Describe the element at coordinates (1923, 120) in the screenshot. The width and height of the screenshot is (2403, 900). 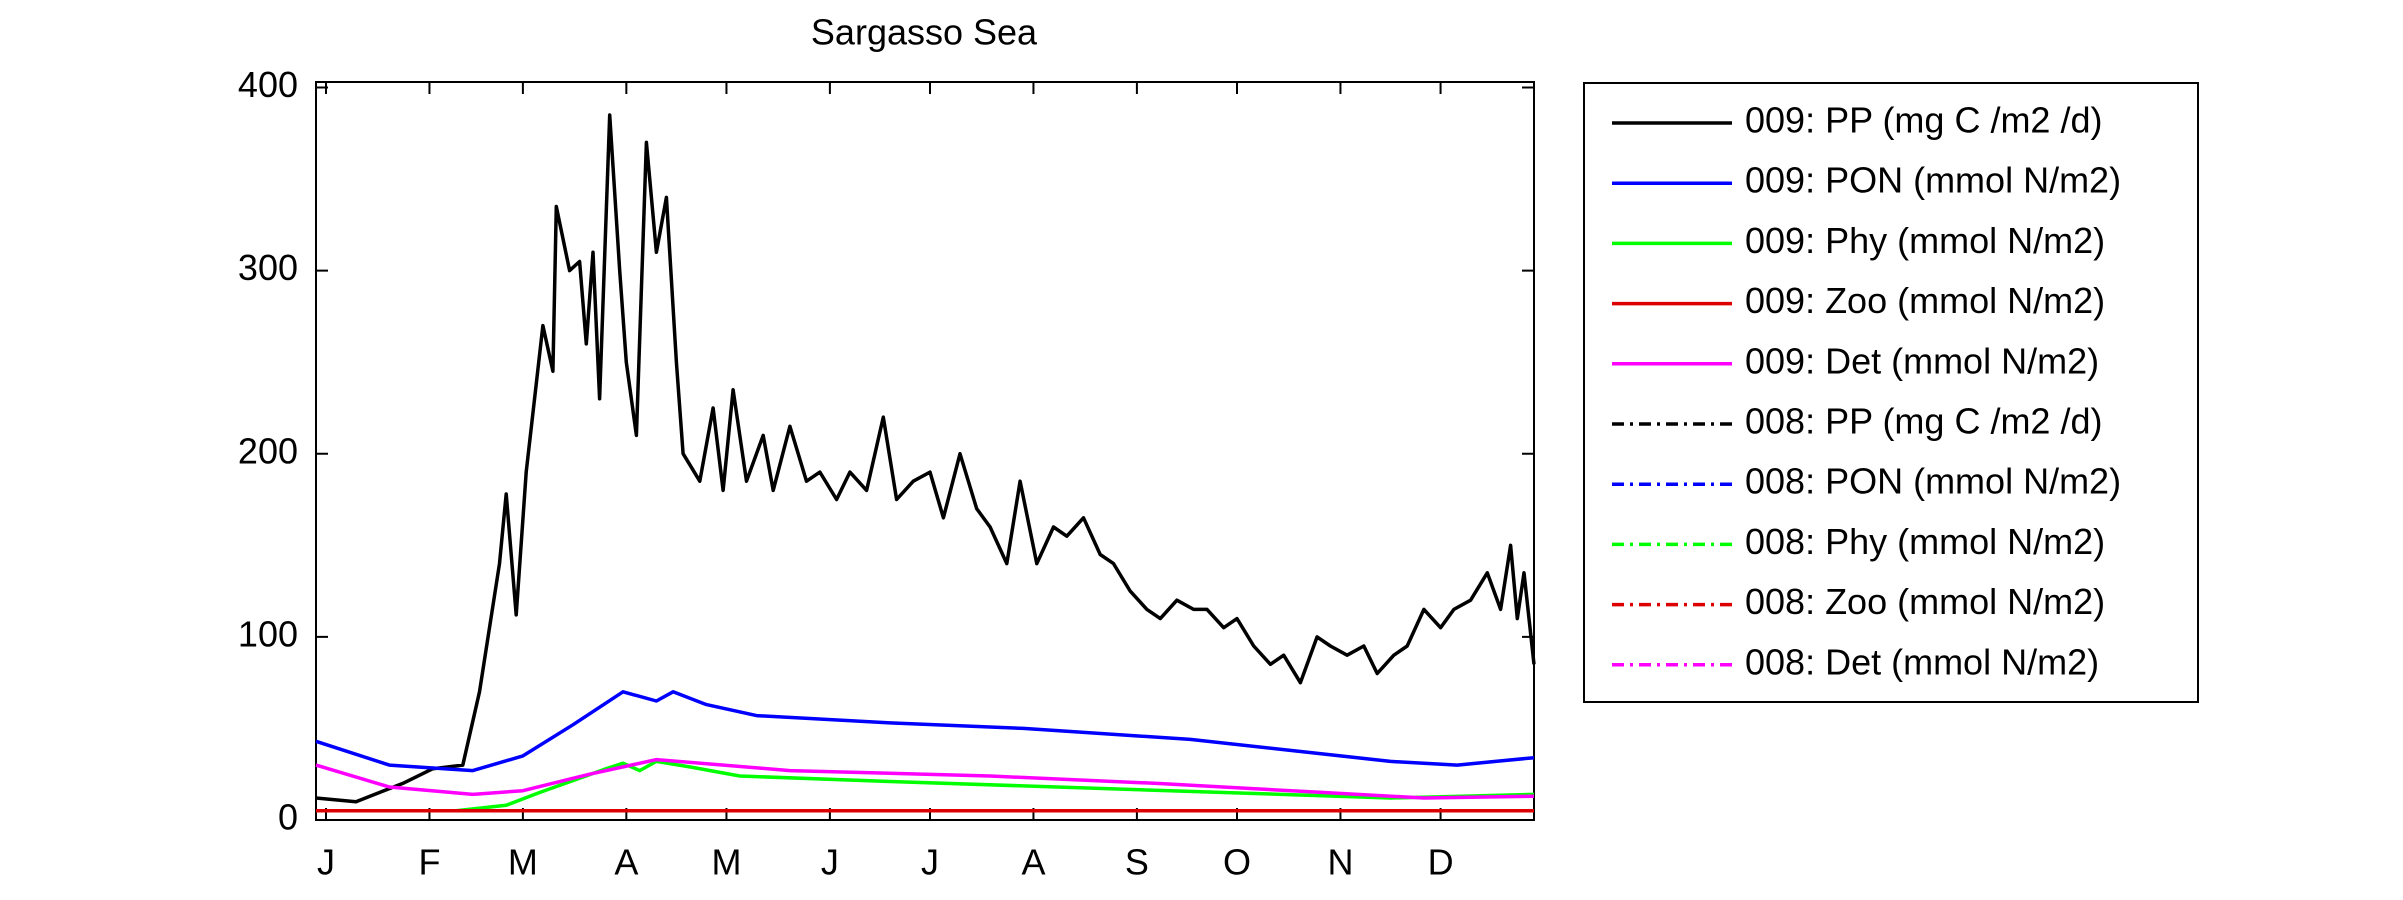
I see `legend-label: 009: PP (mg C /m2 /d)` at that location.